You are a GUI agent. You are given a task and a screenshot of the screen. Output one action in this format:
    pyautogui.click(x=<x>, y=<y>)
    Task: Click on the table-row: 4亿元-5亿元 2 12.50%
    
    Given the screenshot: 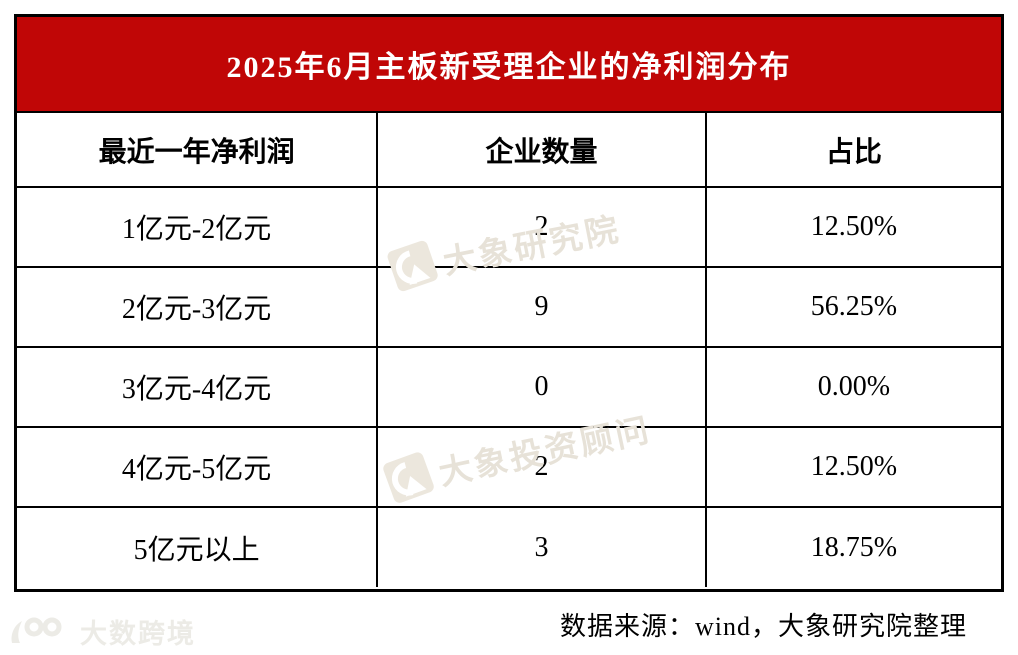 What is the action you would take?
    pyautogui.click(x=509, y=467)
    